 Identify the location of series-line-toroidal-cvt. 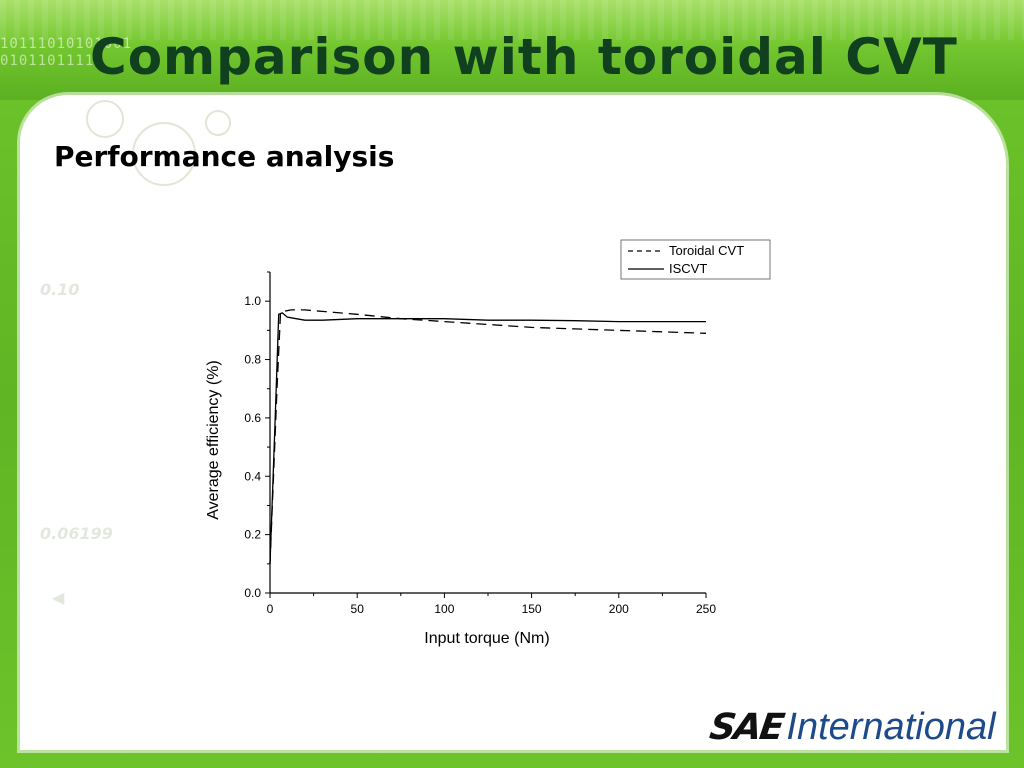
(488, 436).